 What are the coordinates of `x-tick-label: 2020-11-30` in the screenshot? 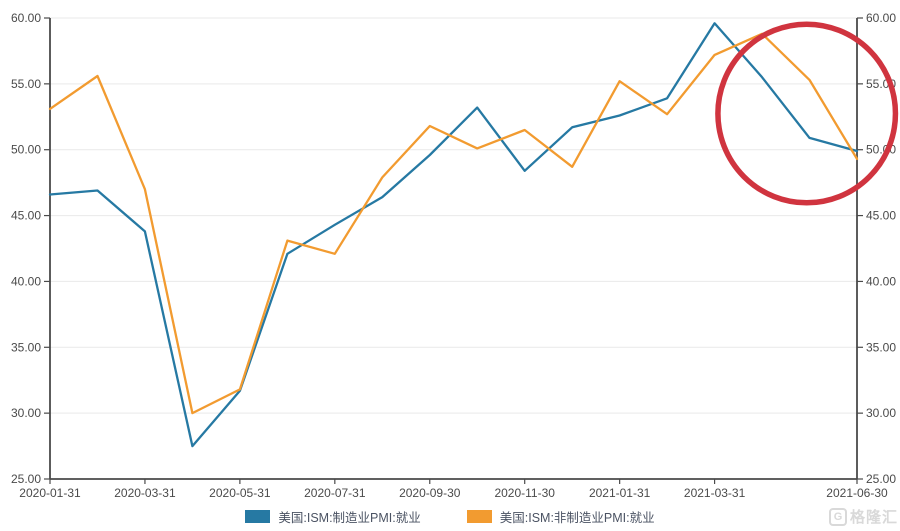 It's located at (524, 493).